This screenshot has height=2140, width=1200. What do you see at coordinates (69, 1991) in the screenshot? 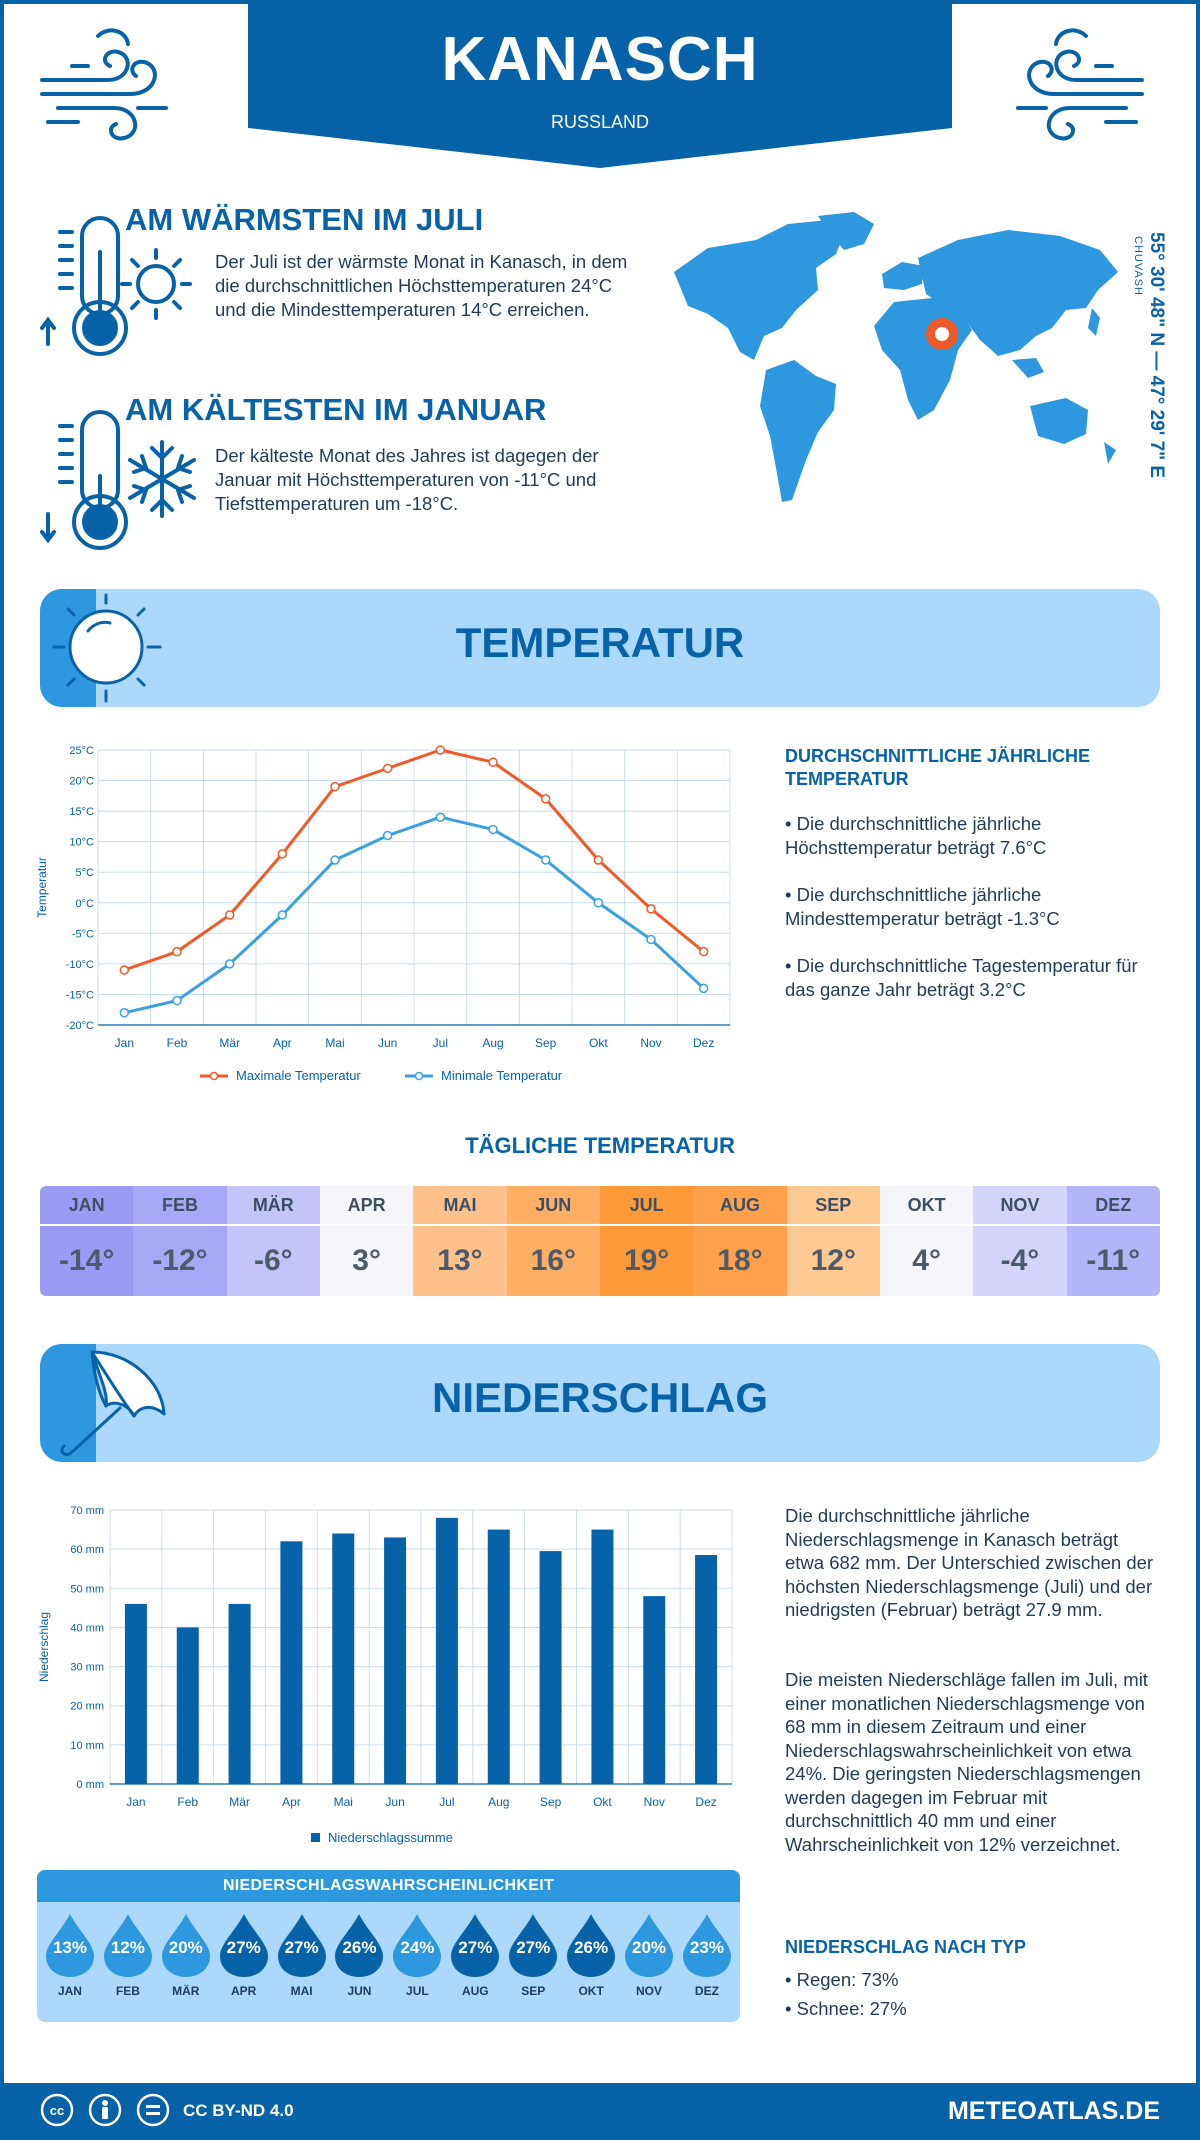
I see `probability-month: JAN` at bounding box center [69, 1991].